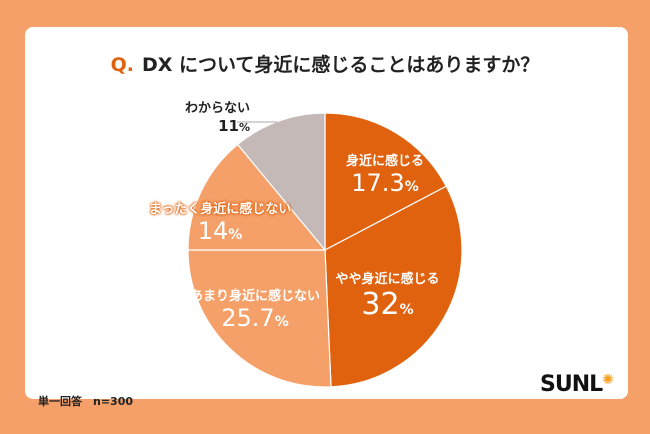  Describe the element at coordinates (384, 175) in the screenshot. I see `slice-label-0: 身近に感じる 17.3%` at that location.